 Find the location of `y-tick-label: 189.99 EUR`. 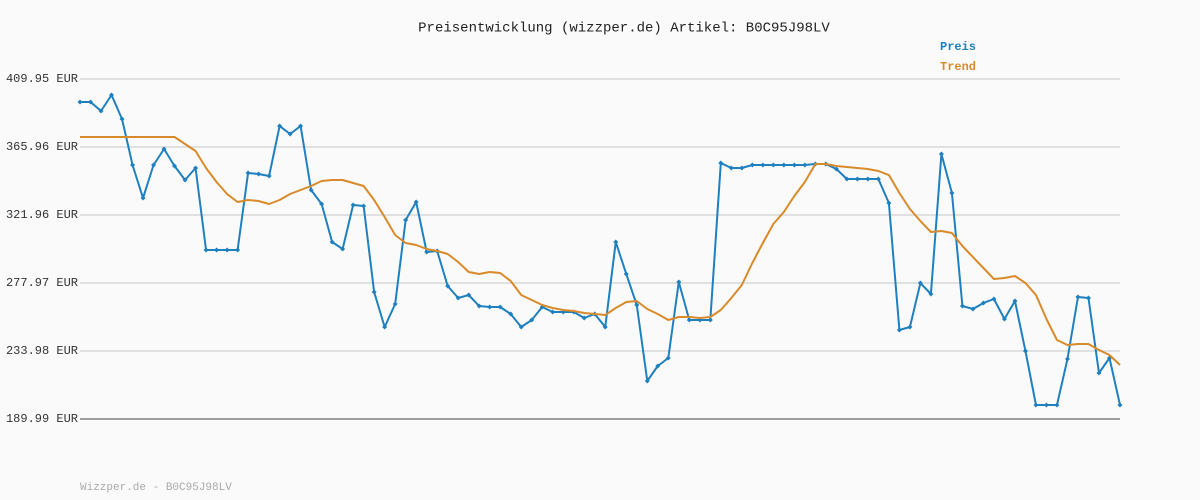

y-tick-label: 189.99 EUR is located at coordinates (42, 419).